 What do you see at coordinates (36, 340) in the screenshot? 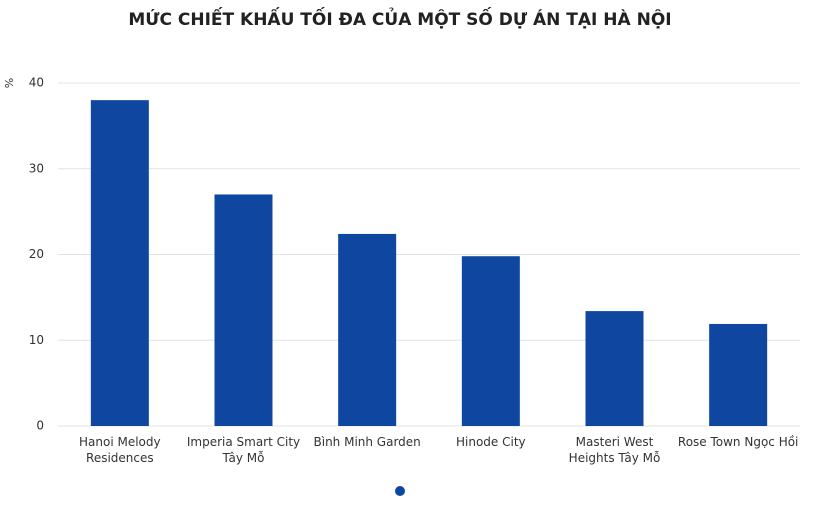
I see `y-tick-label: 10` at bounding box center [36, 340].